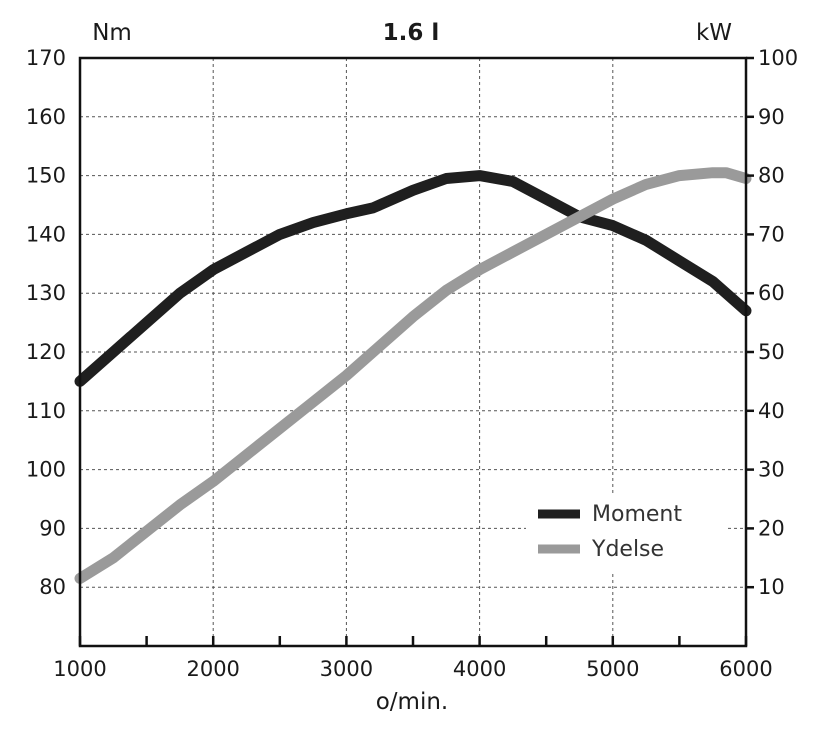 The height and width of the screenshot is (731, 828). Describe the element at coordinates (412, 702) in the screenshot. I see `x-axis-label: o/min.` at that location.